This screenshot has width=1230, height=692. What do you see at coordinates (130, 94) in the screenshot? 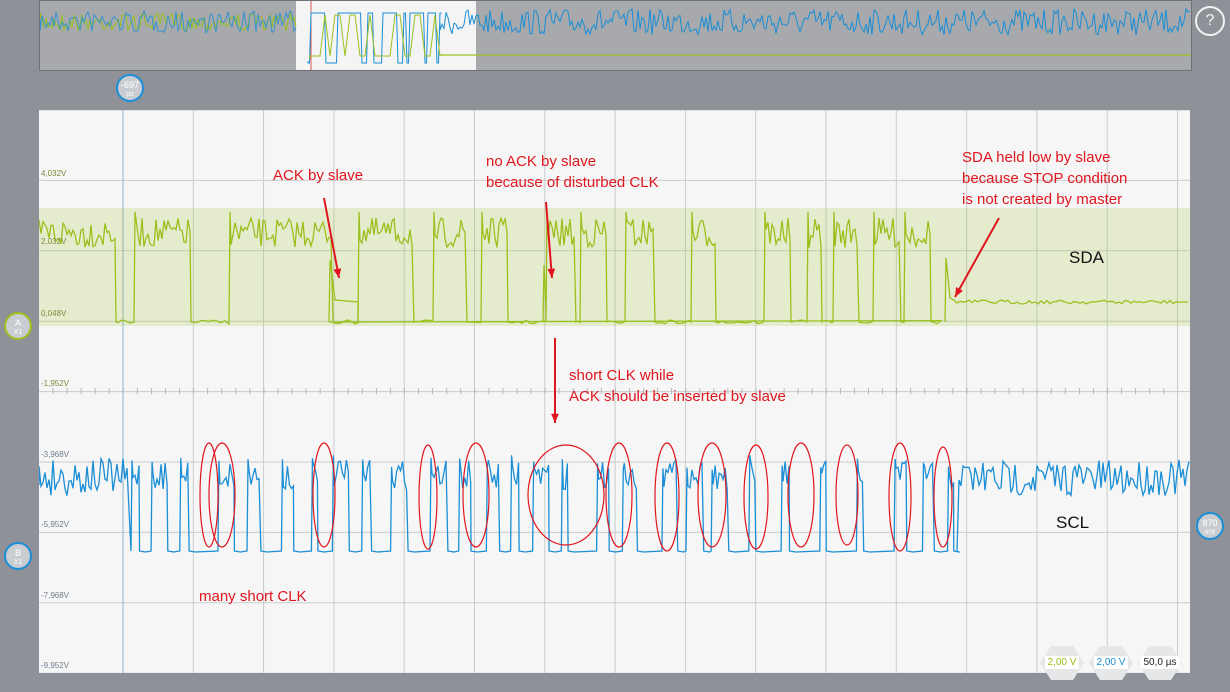
I see `time-marker-unit: µs` at bounding box center [130, 94].